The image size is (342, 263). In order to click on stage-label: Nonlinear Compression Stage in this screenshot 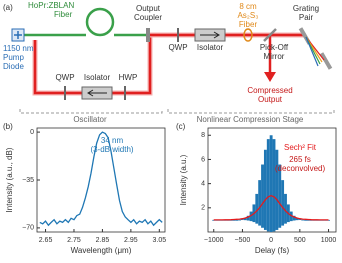, I will do `click(250, 119)`.